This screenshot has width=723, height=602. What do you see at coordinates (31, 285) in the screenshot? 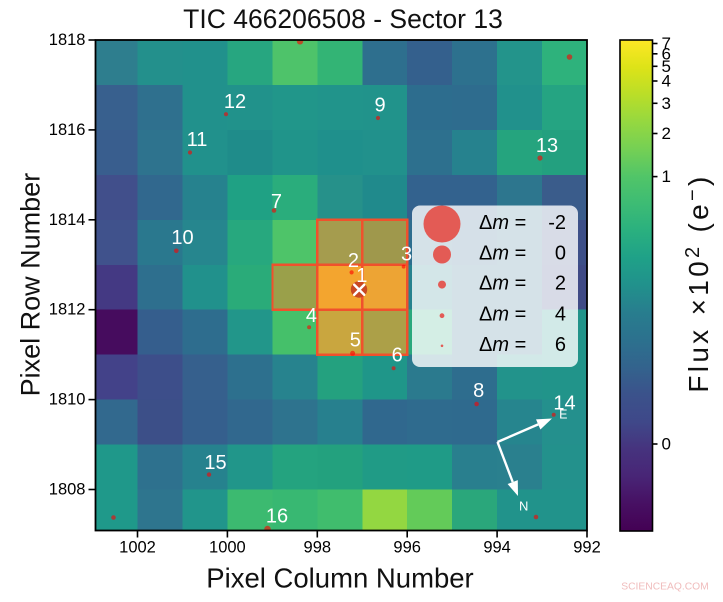
I see `svg-text: Pixel Row Number` at bounding box center [31, 285].